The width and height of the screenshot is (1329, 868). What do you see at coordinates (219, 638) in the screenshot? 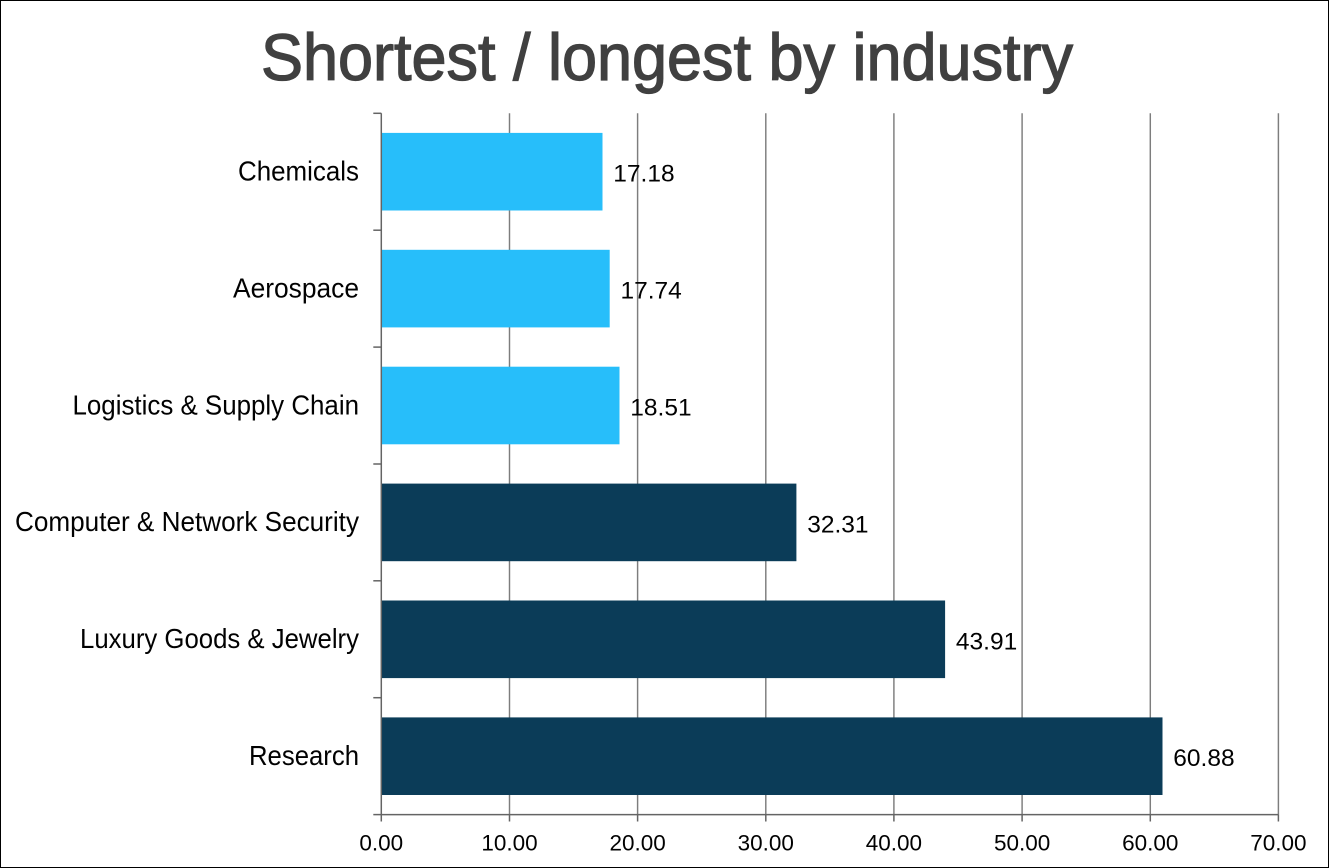
I see `svg-text: Luxury Goods & Jewelry` at bounding box center [219, 638].